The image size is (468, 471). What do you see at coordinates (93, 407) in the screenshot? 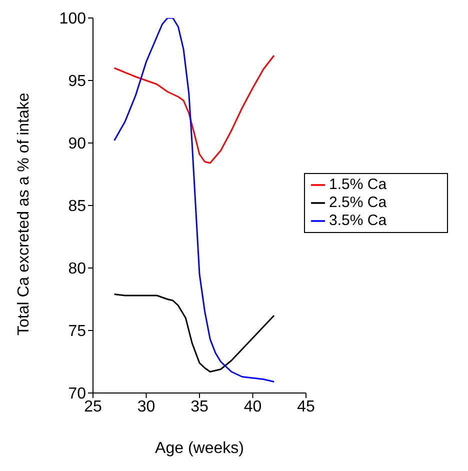
I see `x-tick-label: 25` at bounding box center [93, 407].